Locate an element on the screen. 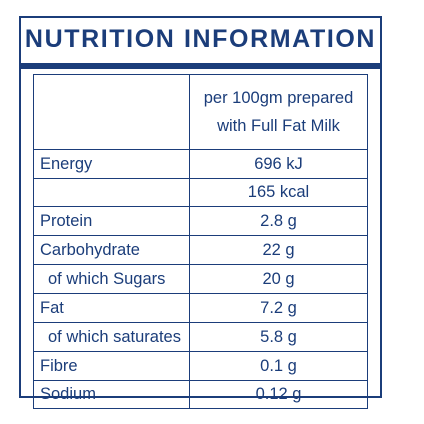  table-row: Protein 2.8 g is located at coordinates (200, 221).